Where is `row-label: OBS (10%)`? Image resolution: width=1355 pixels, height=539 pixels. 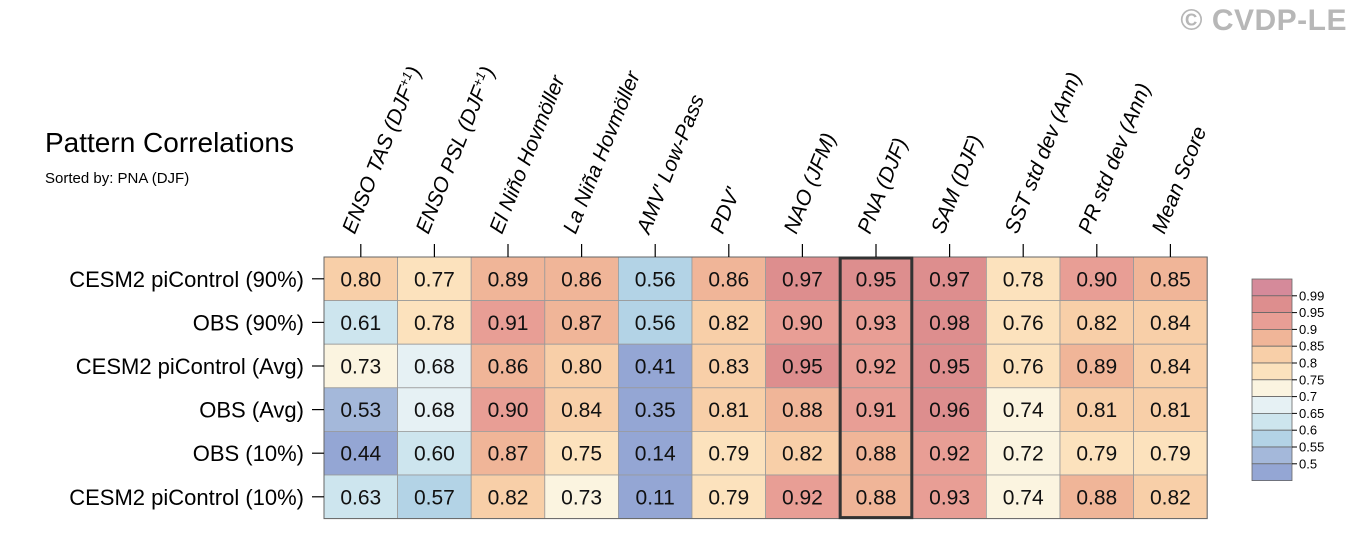
row-label: OBS (10%) is located at coordinates (248, 453).